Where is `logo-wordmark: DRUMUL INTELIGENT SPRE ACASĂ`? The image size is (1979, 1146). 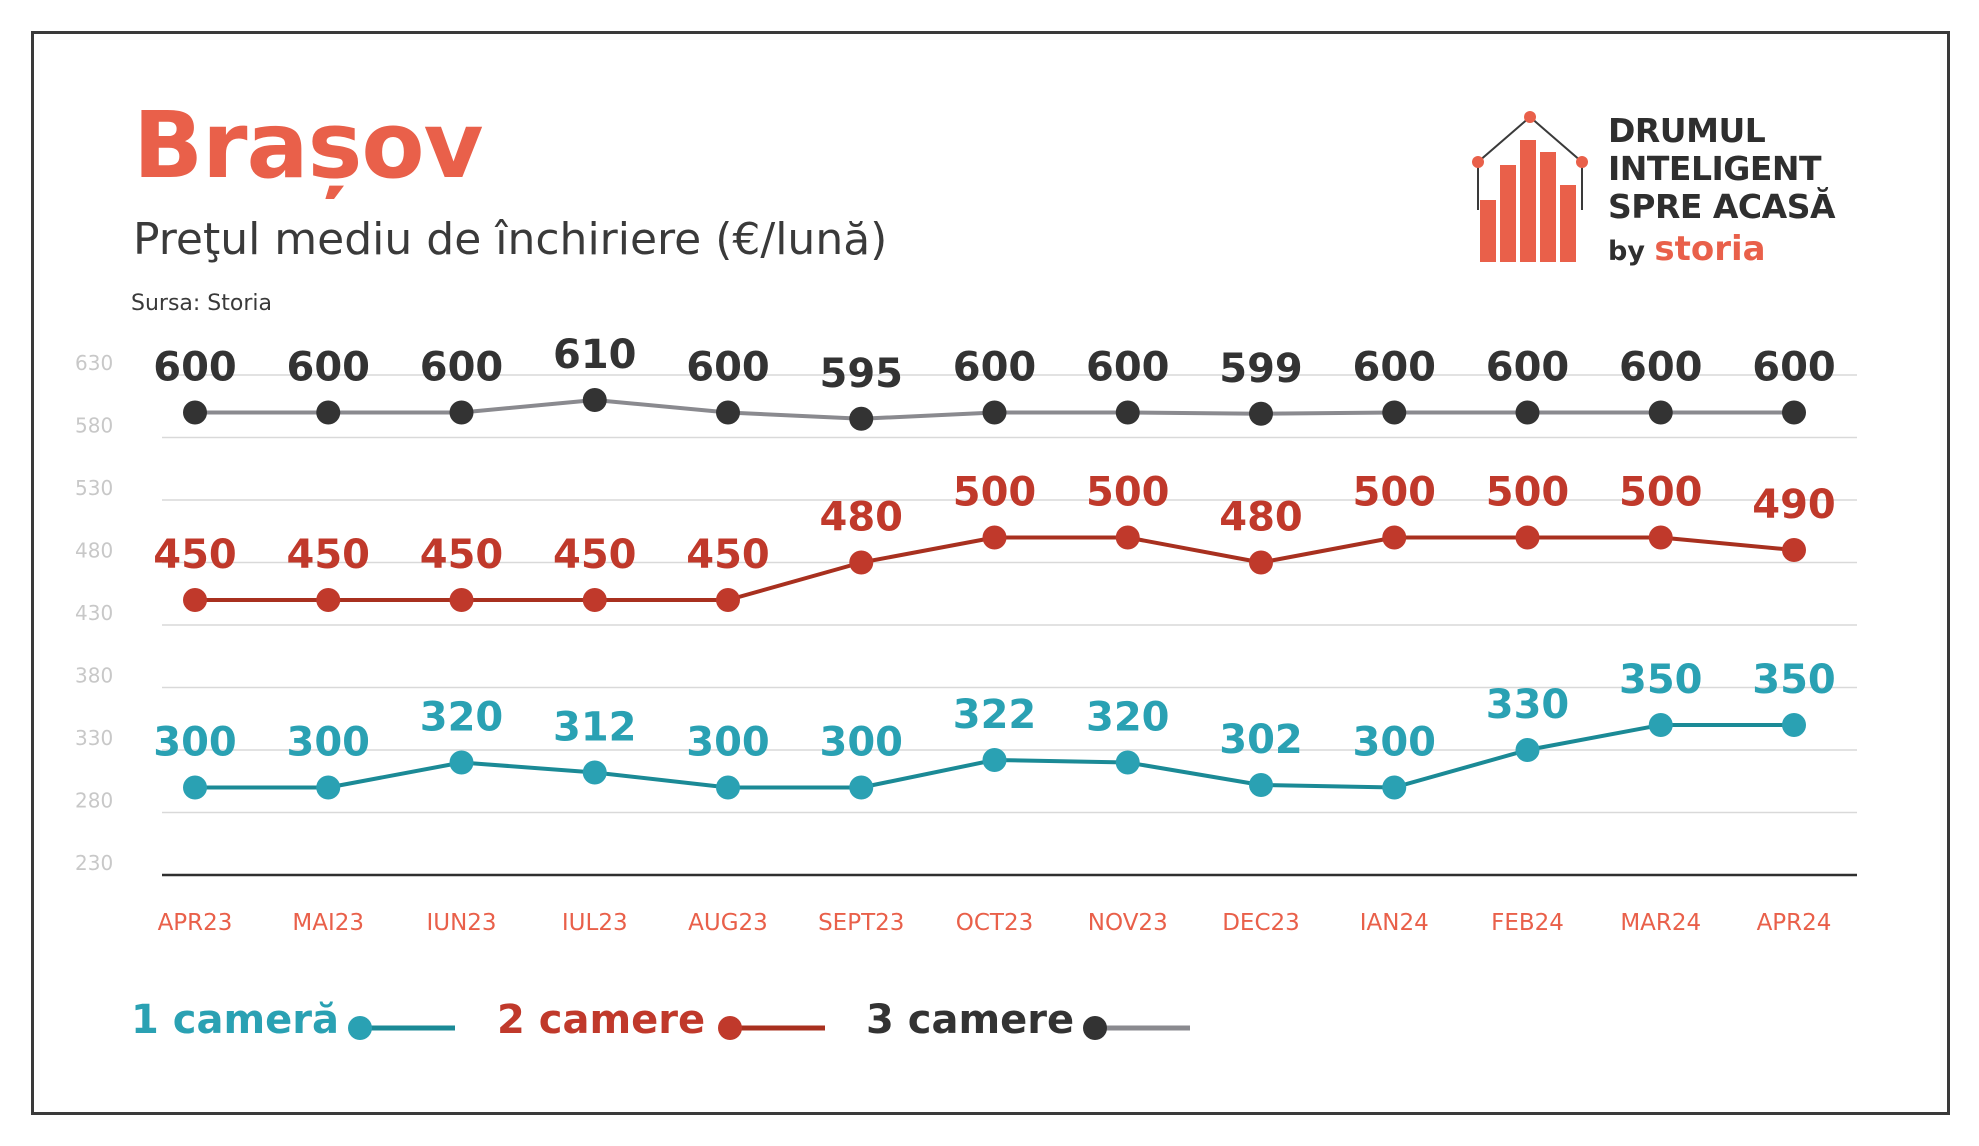 logo-wordmark: DRUMUL INTELIGENT SPRE ACASĂ is located at coordinates (1722, 168).